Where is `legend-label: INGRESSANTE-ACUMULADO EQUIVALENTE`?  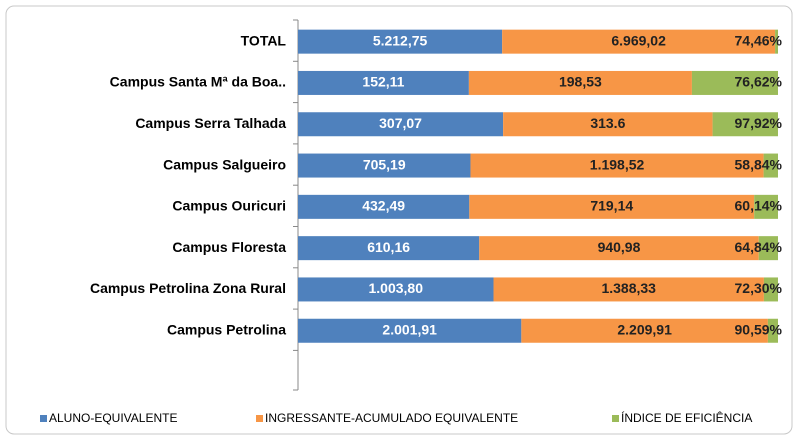 legend-label: INGRESSANTE-ACUMULADO EQUIVALENTE is located at coordinates (391, 418).